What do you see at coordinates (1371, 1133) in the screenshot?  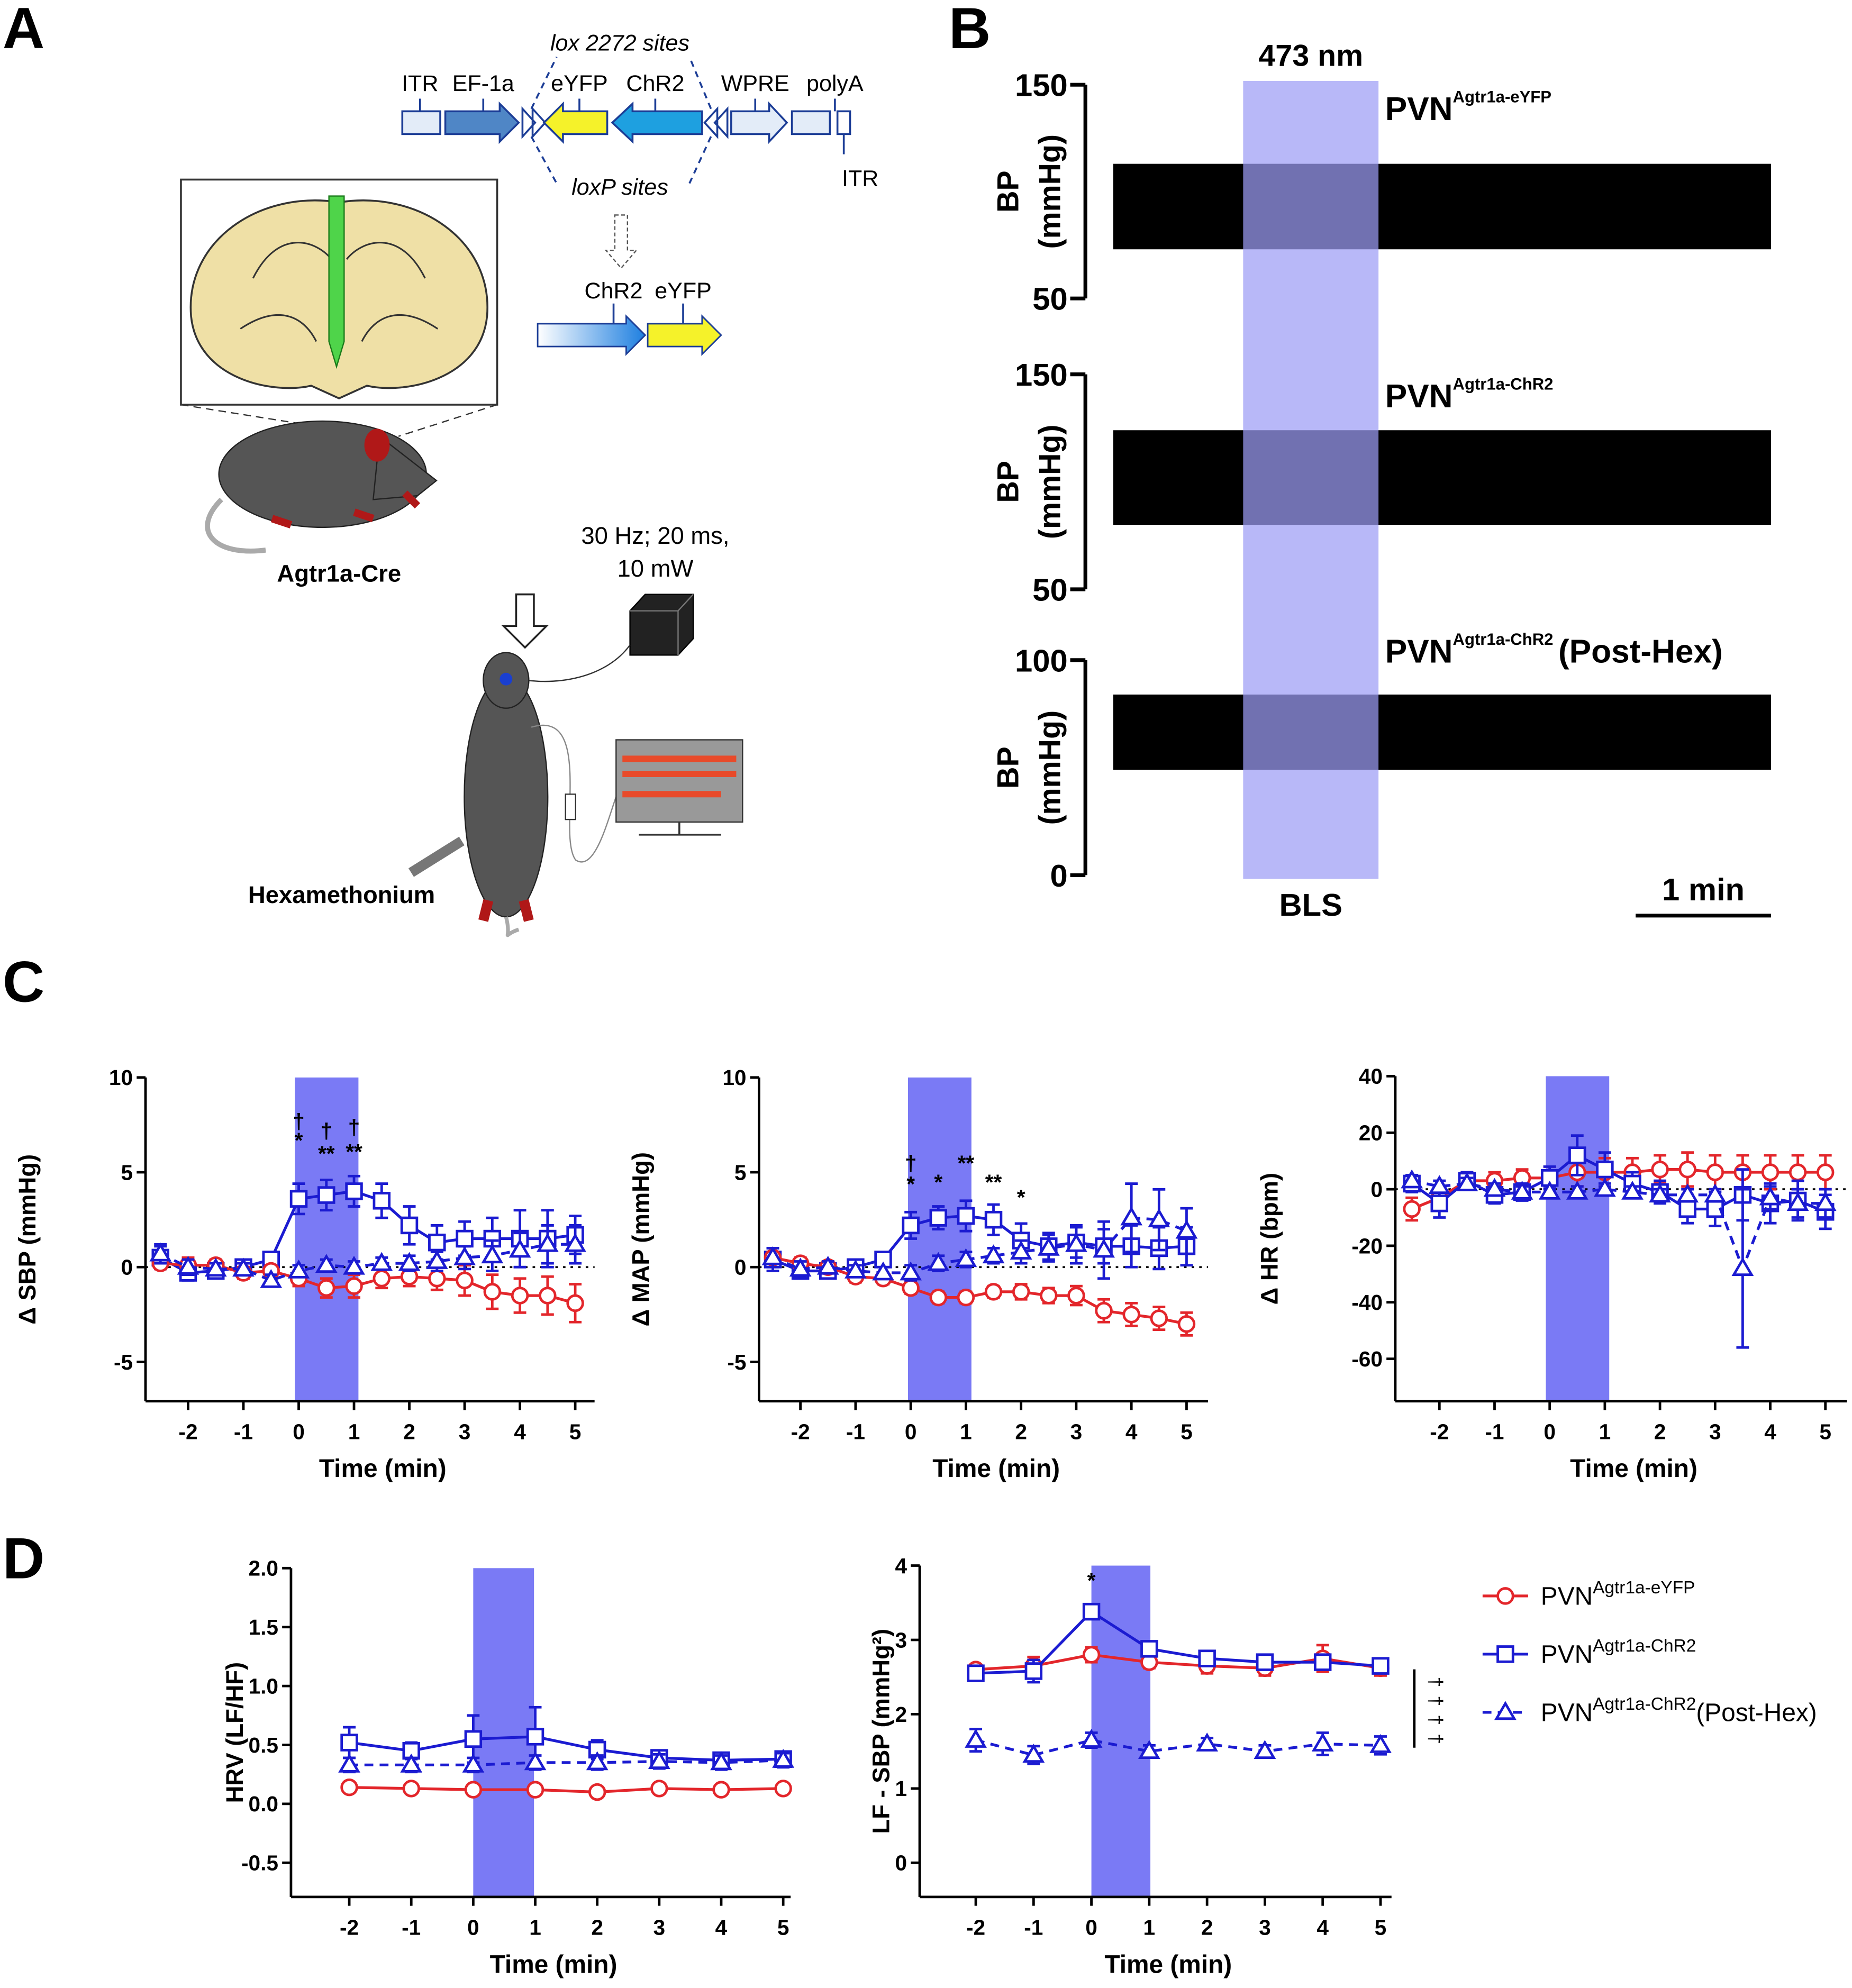 I see `y-tick-label: 20` at bounding box center [1371, 1133].